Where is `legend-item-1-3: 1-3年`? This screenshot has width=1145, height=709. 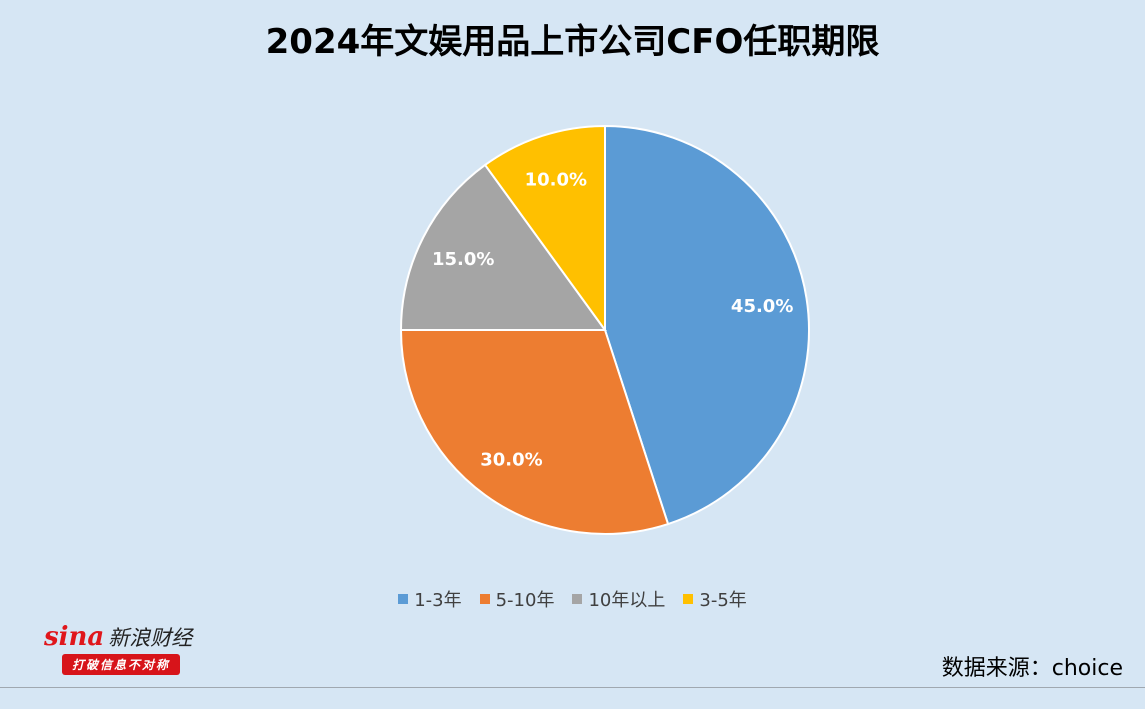 legend-item-1-3: 1-3年 is located at coordinates (430, 599).